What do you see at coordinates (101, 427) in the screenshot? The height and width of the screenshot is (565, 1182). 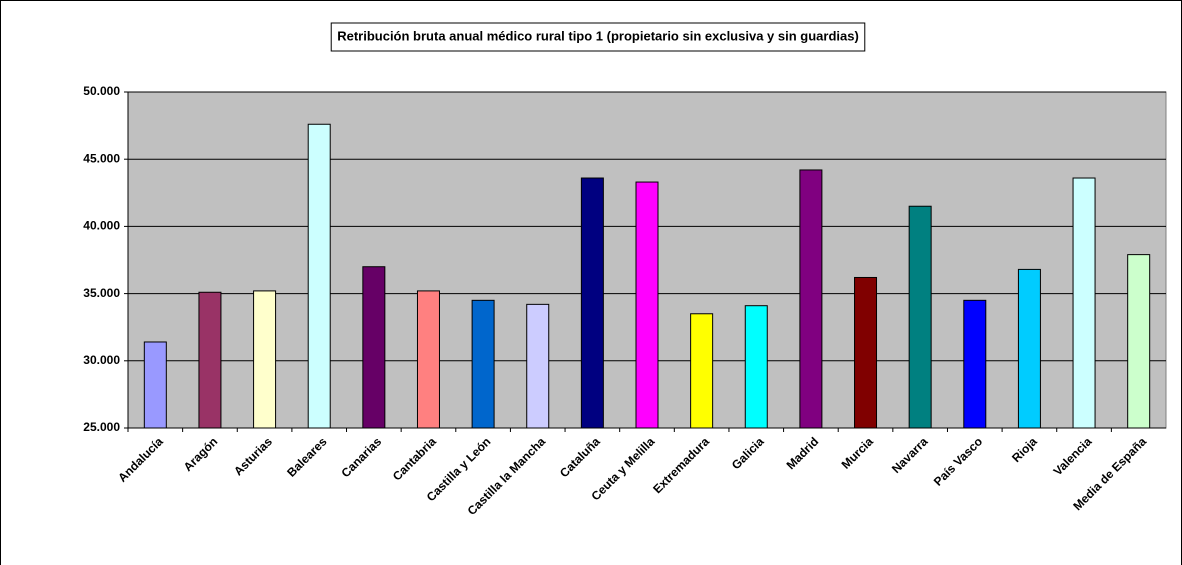 I see `y-tick-label: 25.000` at bounding box center [101, 427].